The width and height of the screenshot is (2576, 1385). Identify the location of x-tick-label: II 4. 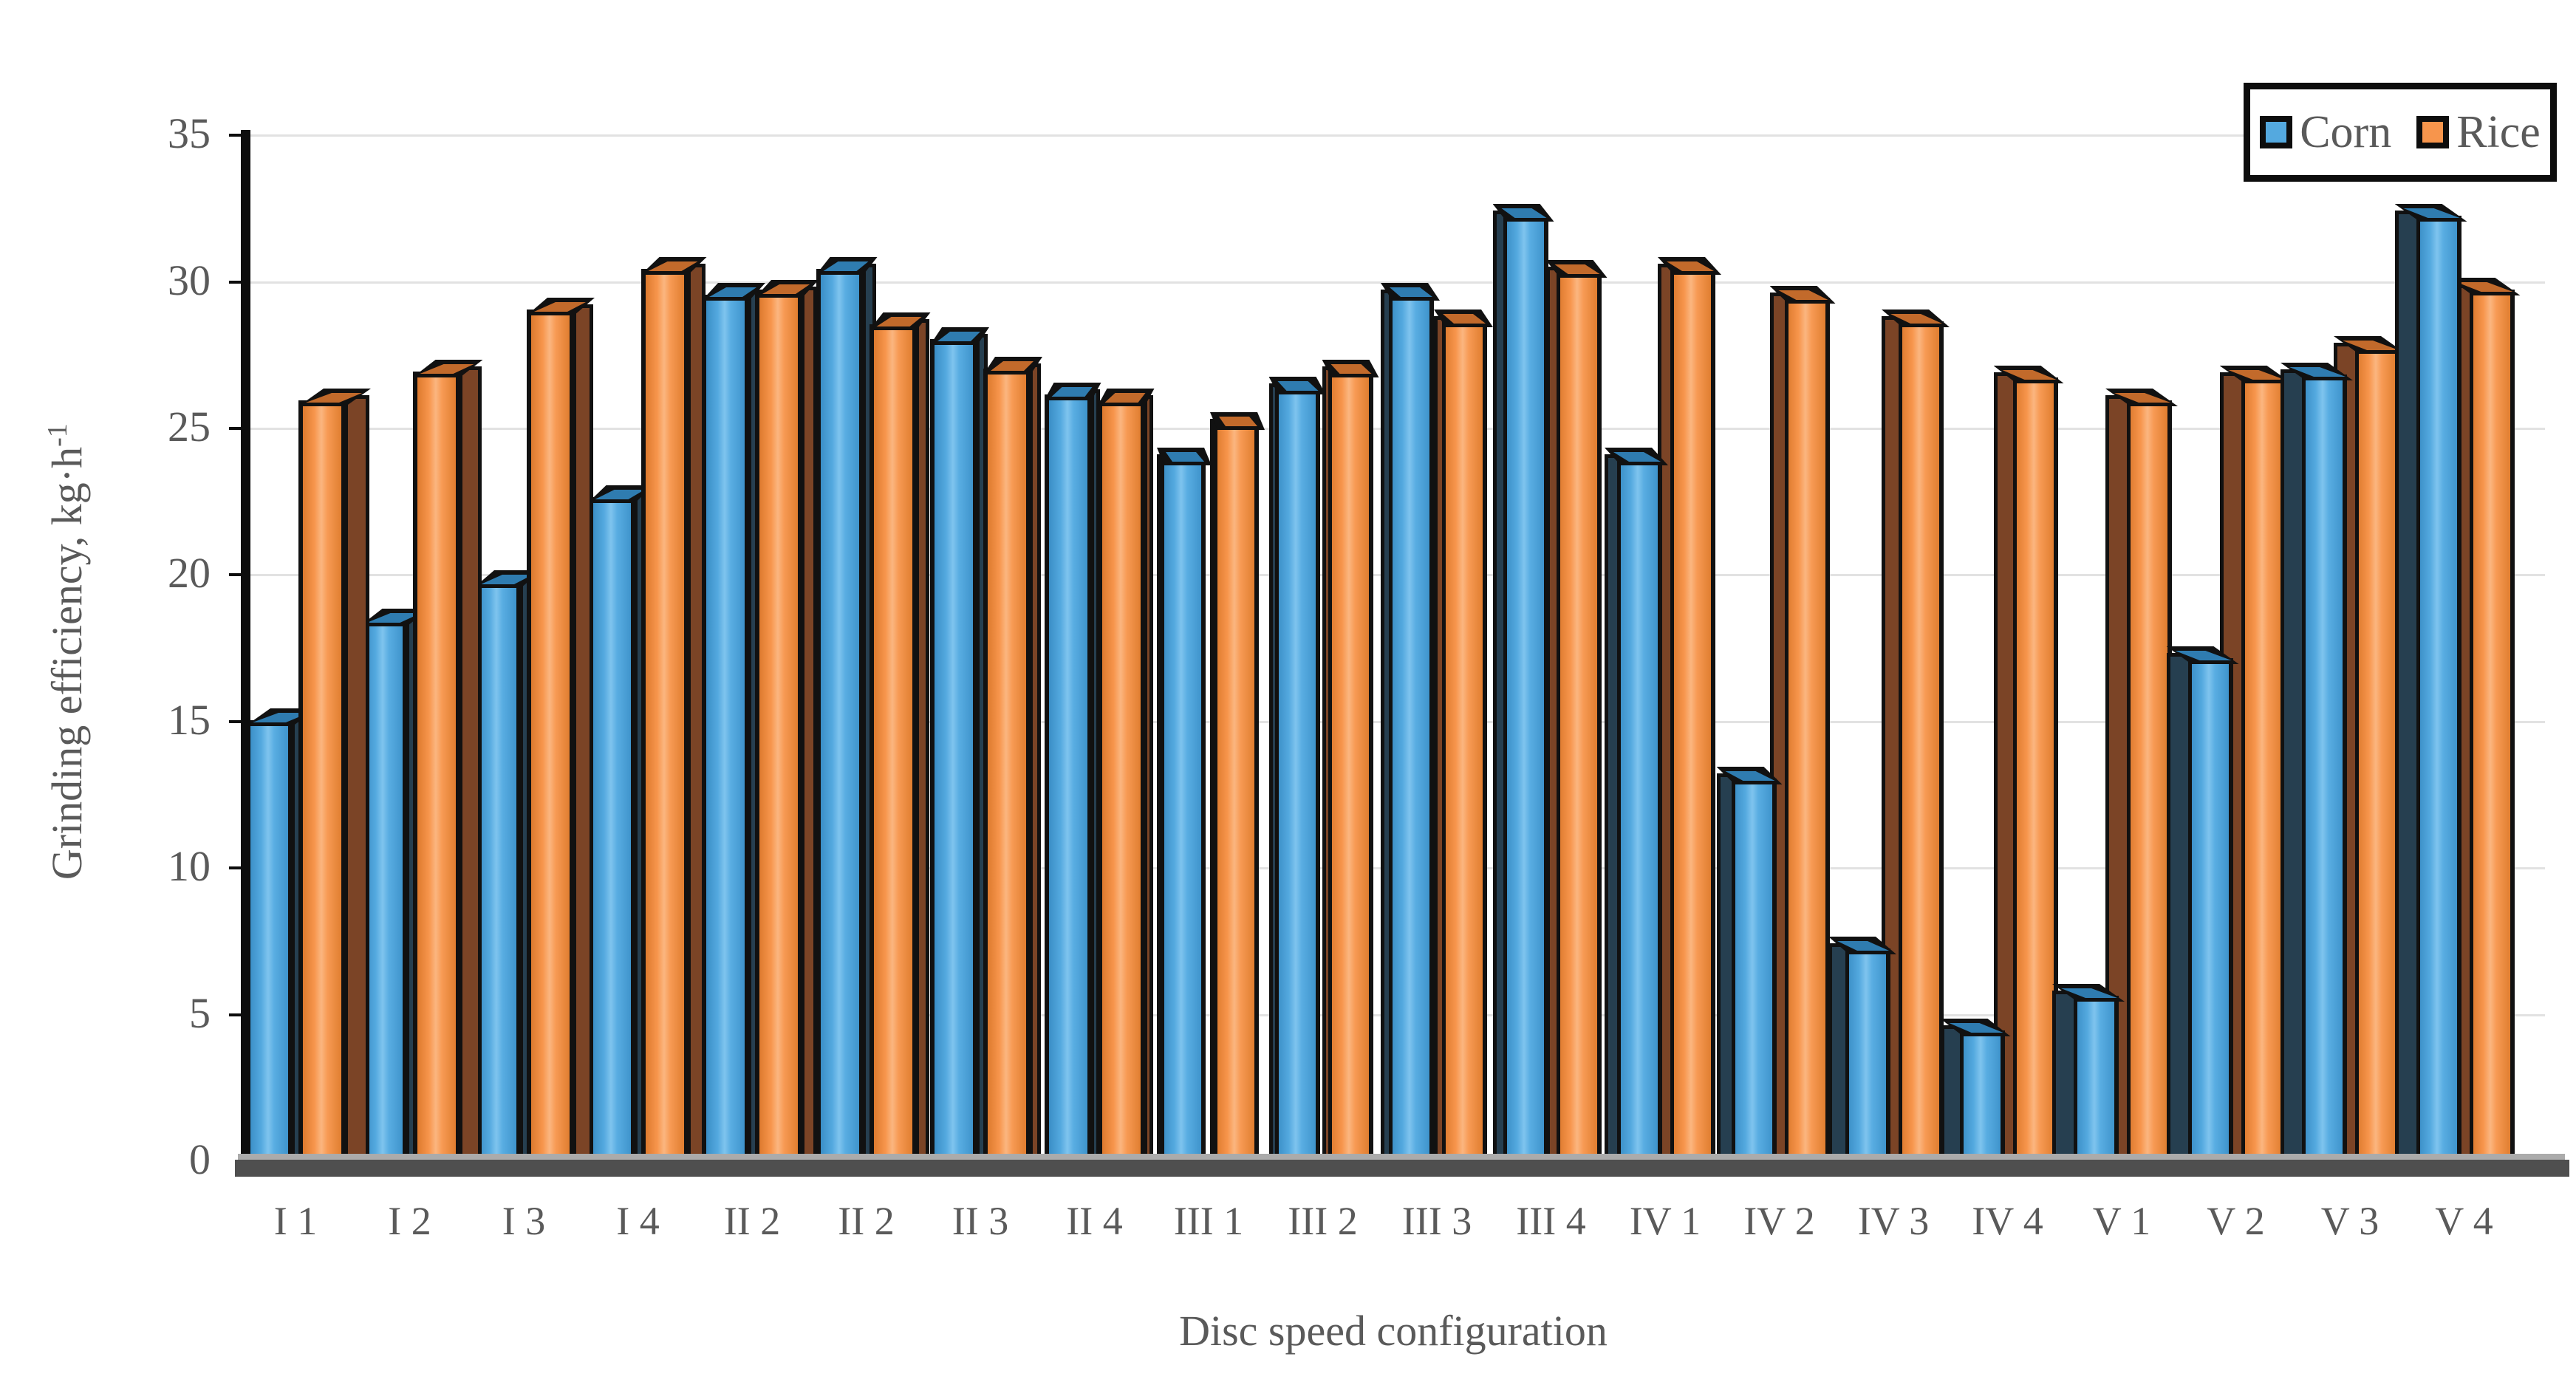
(1094, 1221).